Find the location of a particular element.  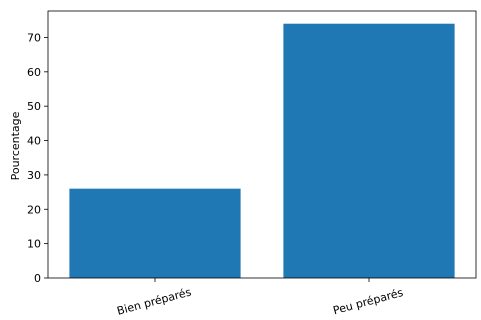

y-tick-label: 40 is located at coordinates (34, 141).